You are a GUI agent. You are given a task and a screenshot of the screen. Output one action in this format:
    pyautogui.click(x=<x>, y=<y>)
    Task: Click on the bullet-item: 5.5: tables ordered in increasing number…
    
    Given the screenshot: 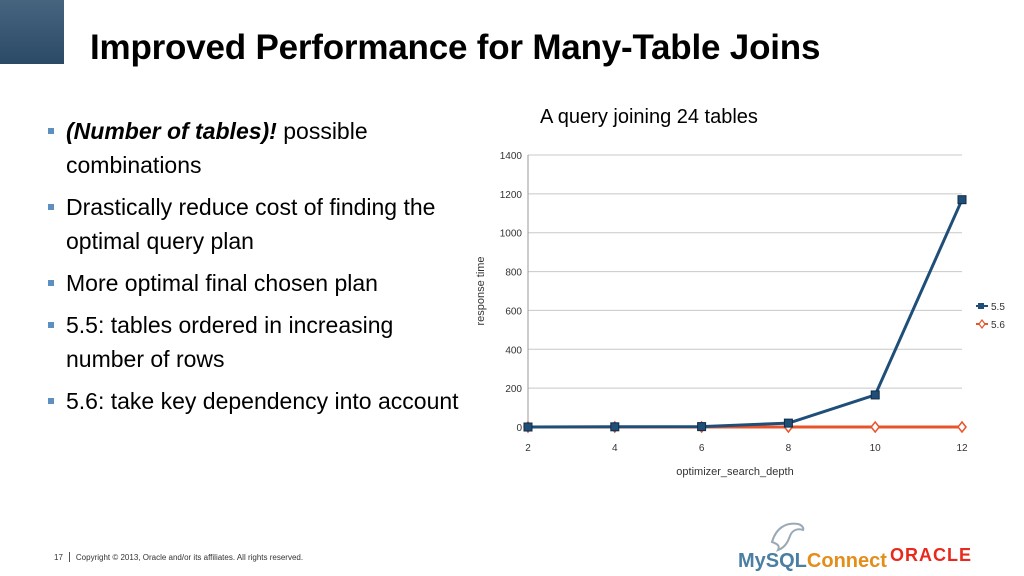 What is the action you would take?
    pyautogui.click(x=258, y=342)
    